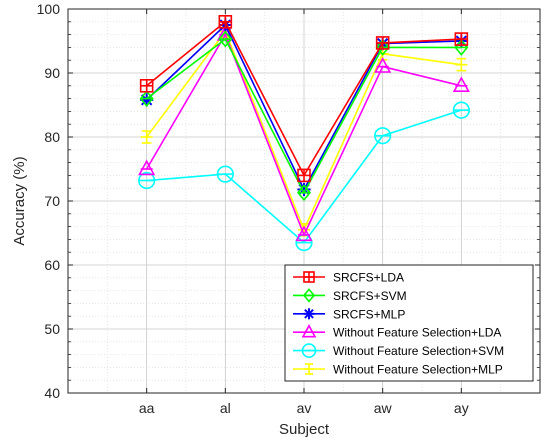 The height and width of the screenshot is (443, 550). I want to click on y-tick-label: 50, so click(52, 329).